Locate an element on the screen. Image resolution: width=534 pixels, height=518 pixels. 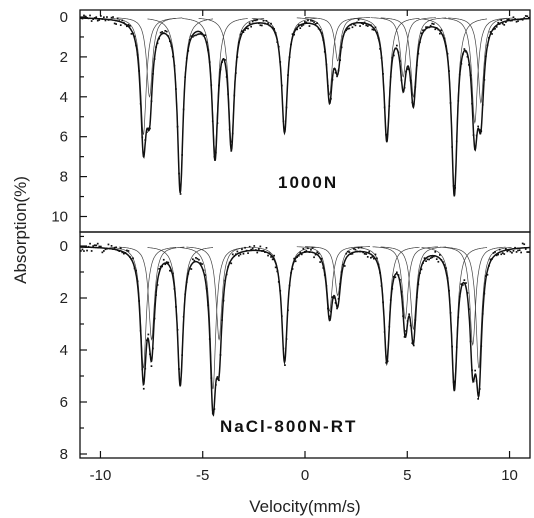
y-axis-label: Absorption(%) is located at coordinates (20, 230).